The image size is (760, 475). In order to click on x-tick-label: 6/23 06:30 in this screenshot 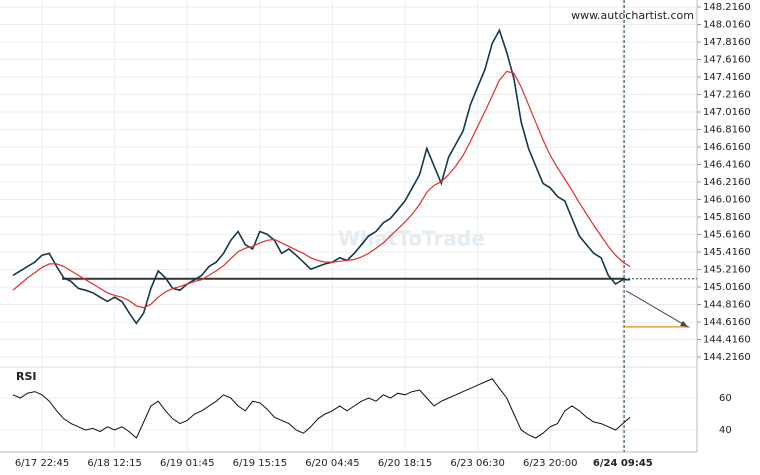, I will do `click(477, 463)`.